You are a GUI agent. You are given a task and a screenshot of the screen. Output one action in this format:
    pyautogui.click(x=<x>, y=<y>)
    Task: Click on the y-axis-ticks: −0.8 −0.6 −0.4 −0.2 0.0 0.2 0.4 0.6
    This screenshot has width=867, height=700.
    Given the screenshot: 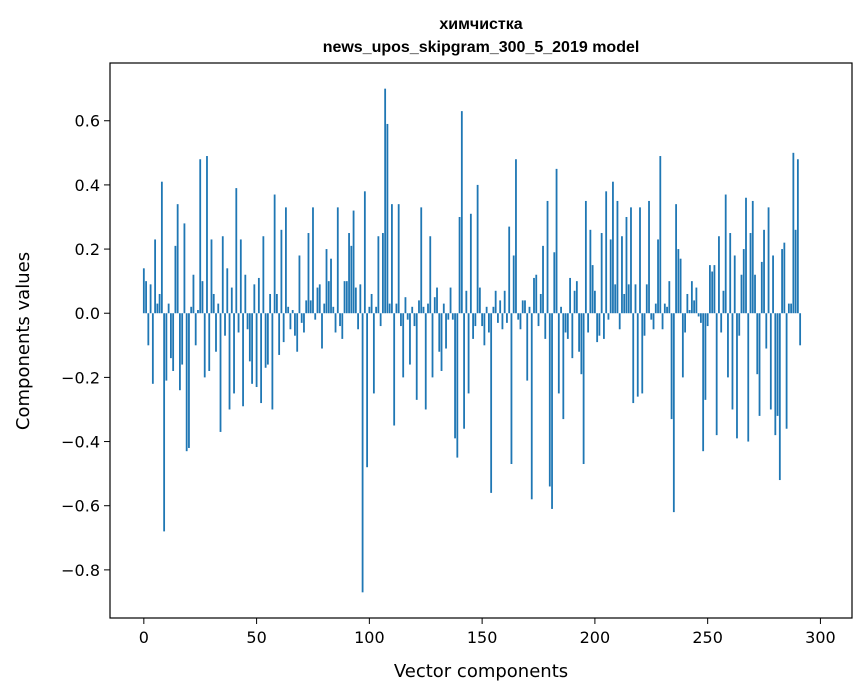 What is the action you would take?
    pyautogui.click(x=85, y=346)
    